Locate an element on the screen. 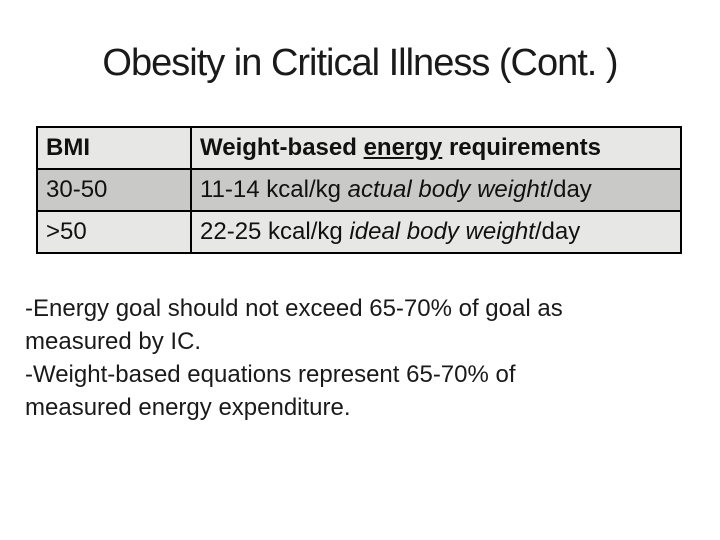  cell-bmi-range: >50 is located at coordinates (114, 232).